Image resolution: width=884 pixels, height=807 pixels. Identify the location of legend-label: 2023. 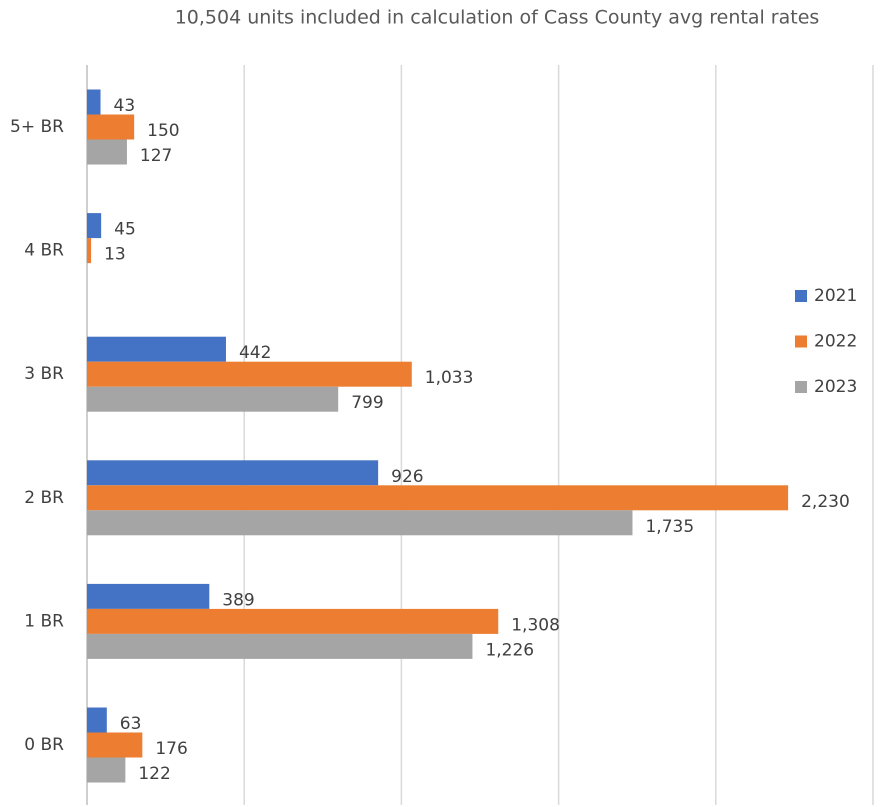
(835, 387).